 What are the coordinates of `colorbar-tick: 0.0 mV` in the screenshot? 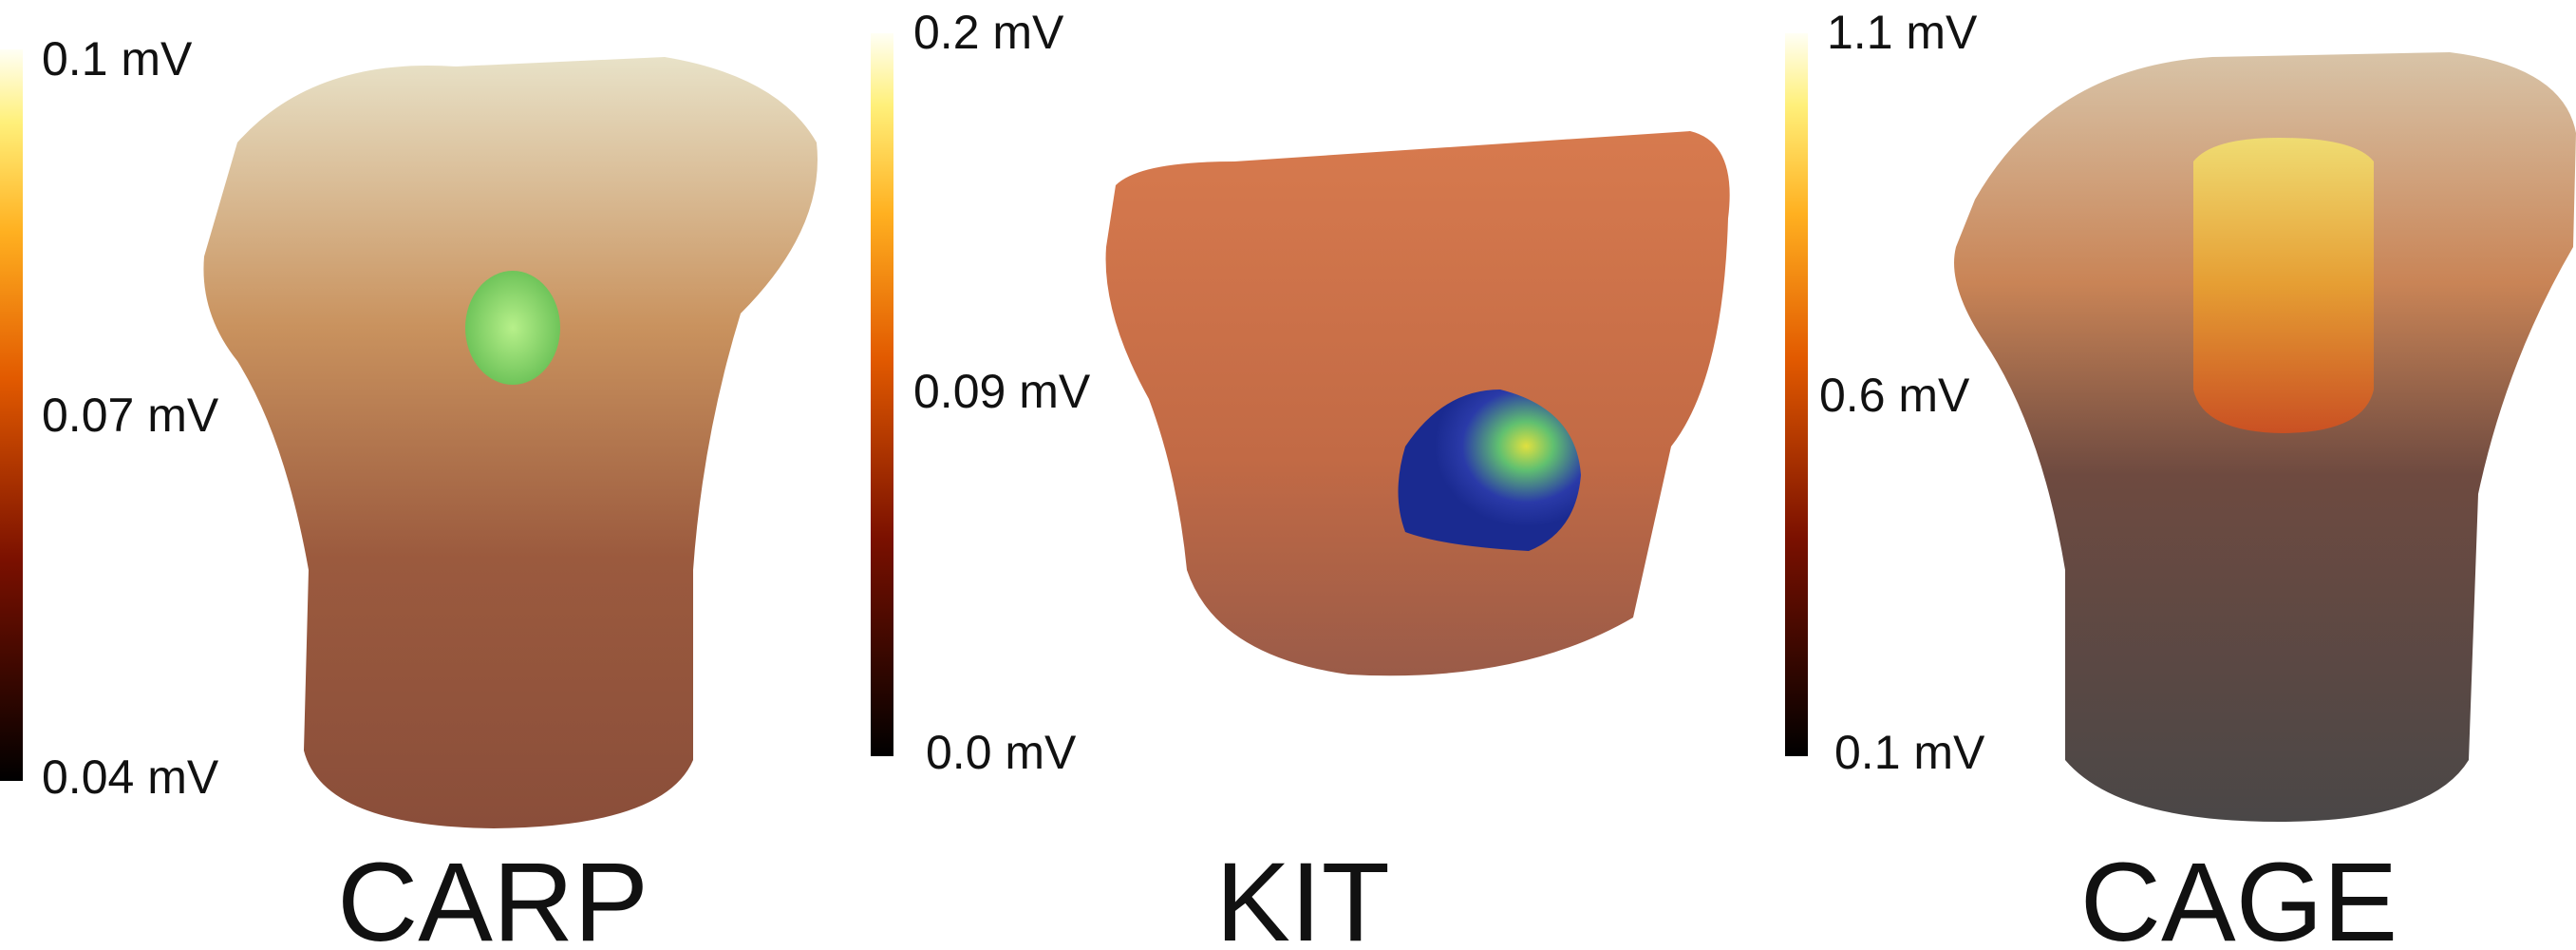 It's located at (1001, 752).